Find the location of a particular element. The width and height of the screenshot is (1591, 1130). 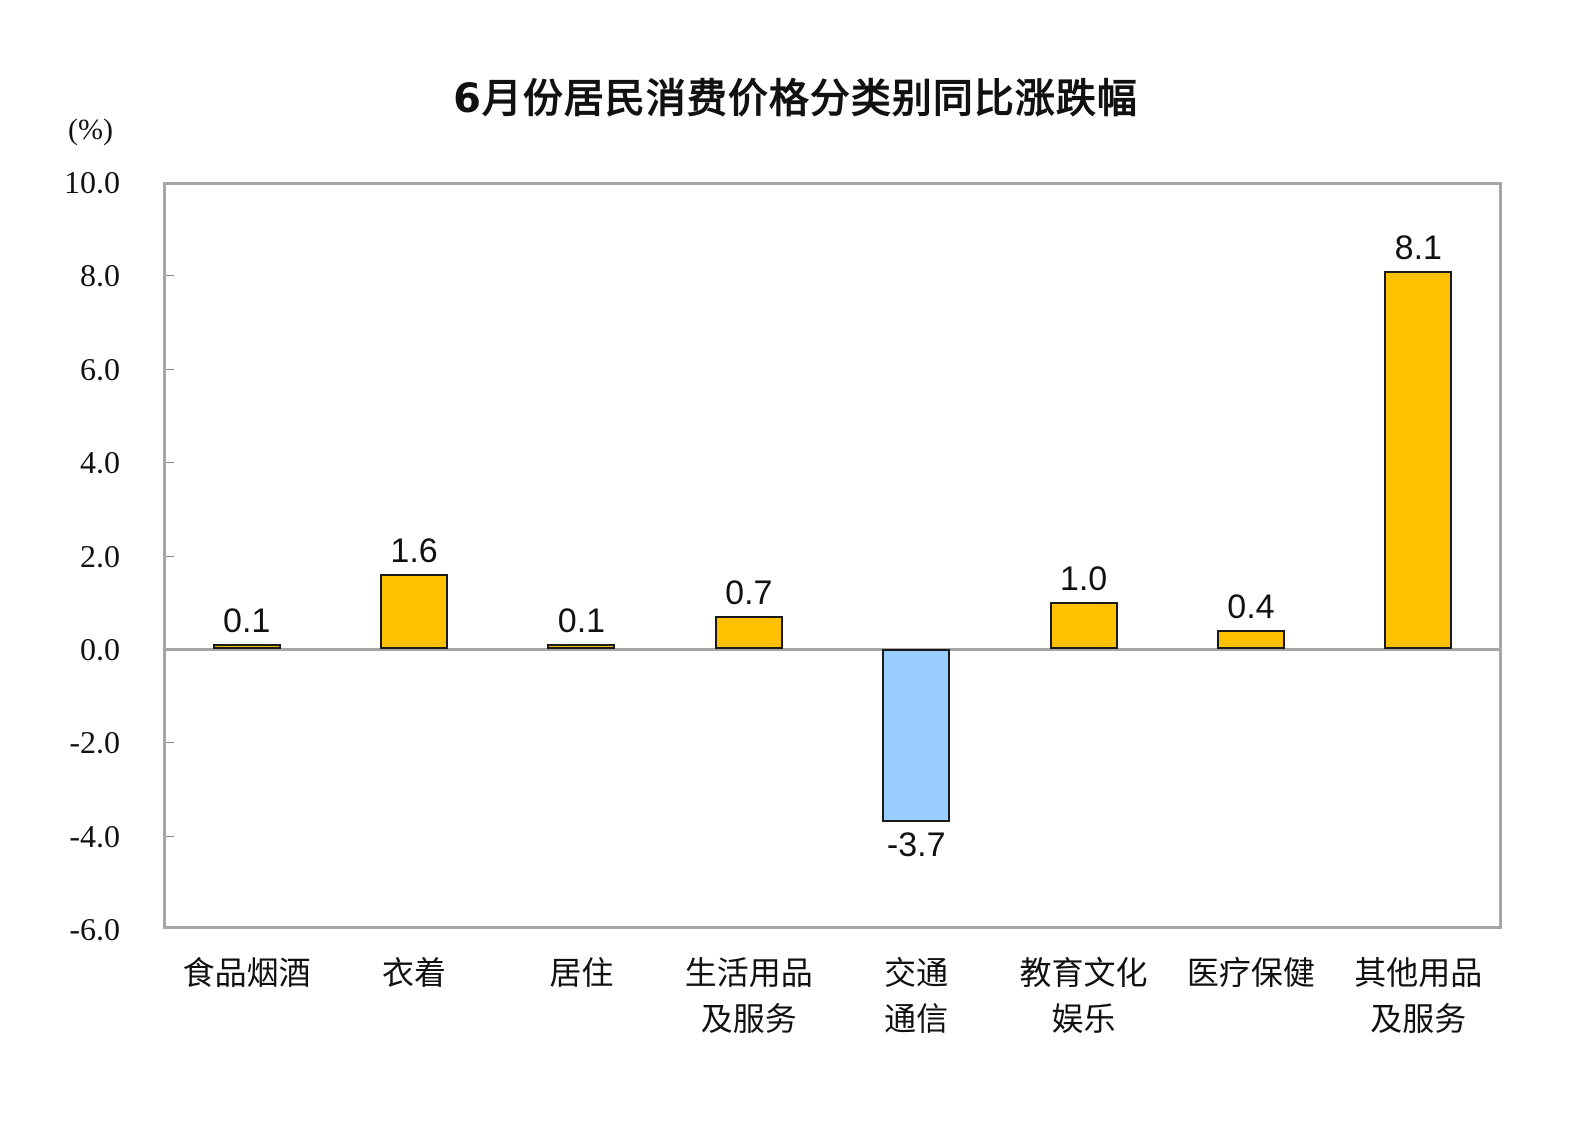

x-category-line: 其他用品 is located at coordinates (1418, 973).